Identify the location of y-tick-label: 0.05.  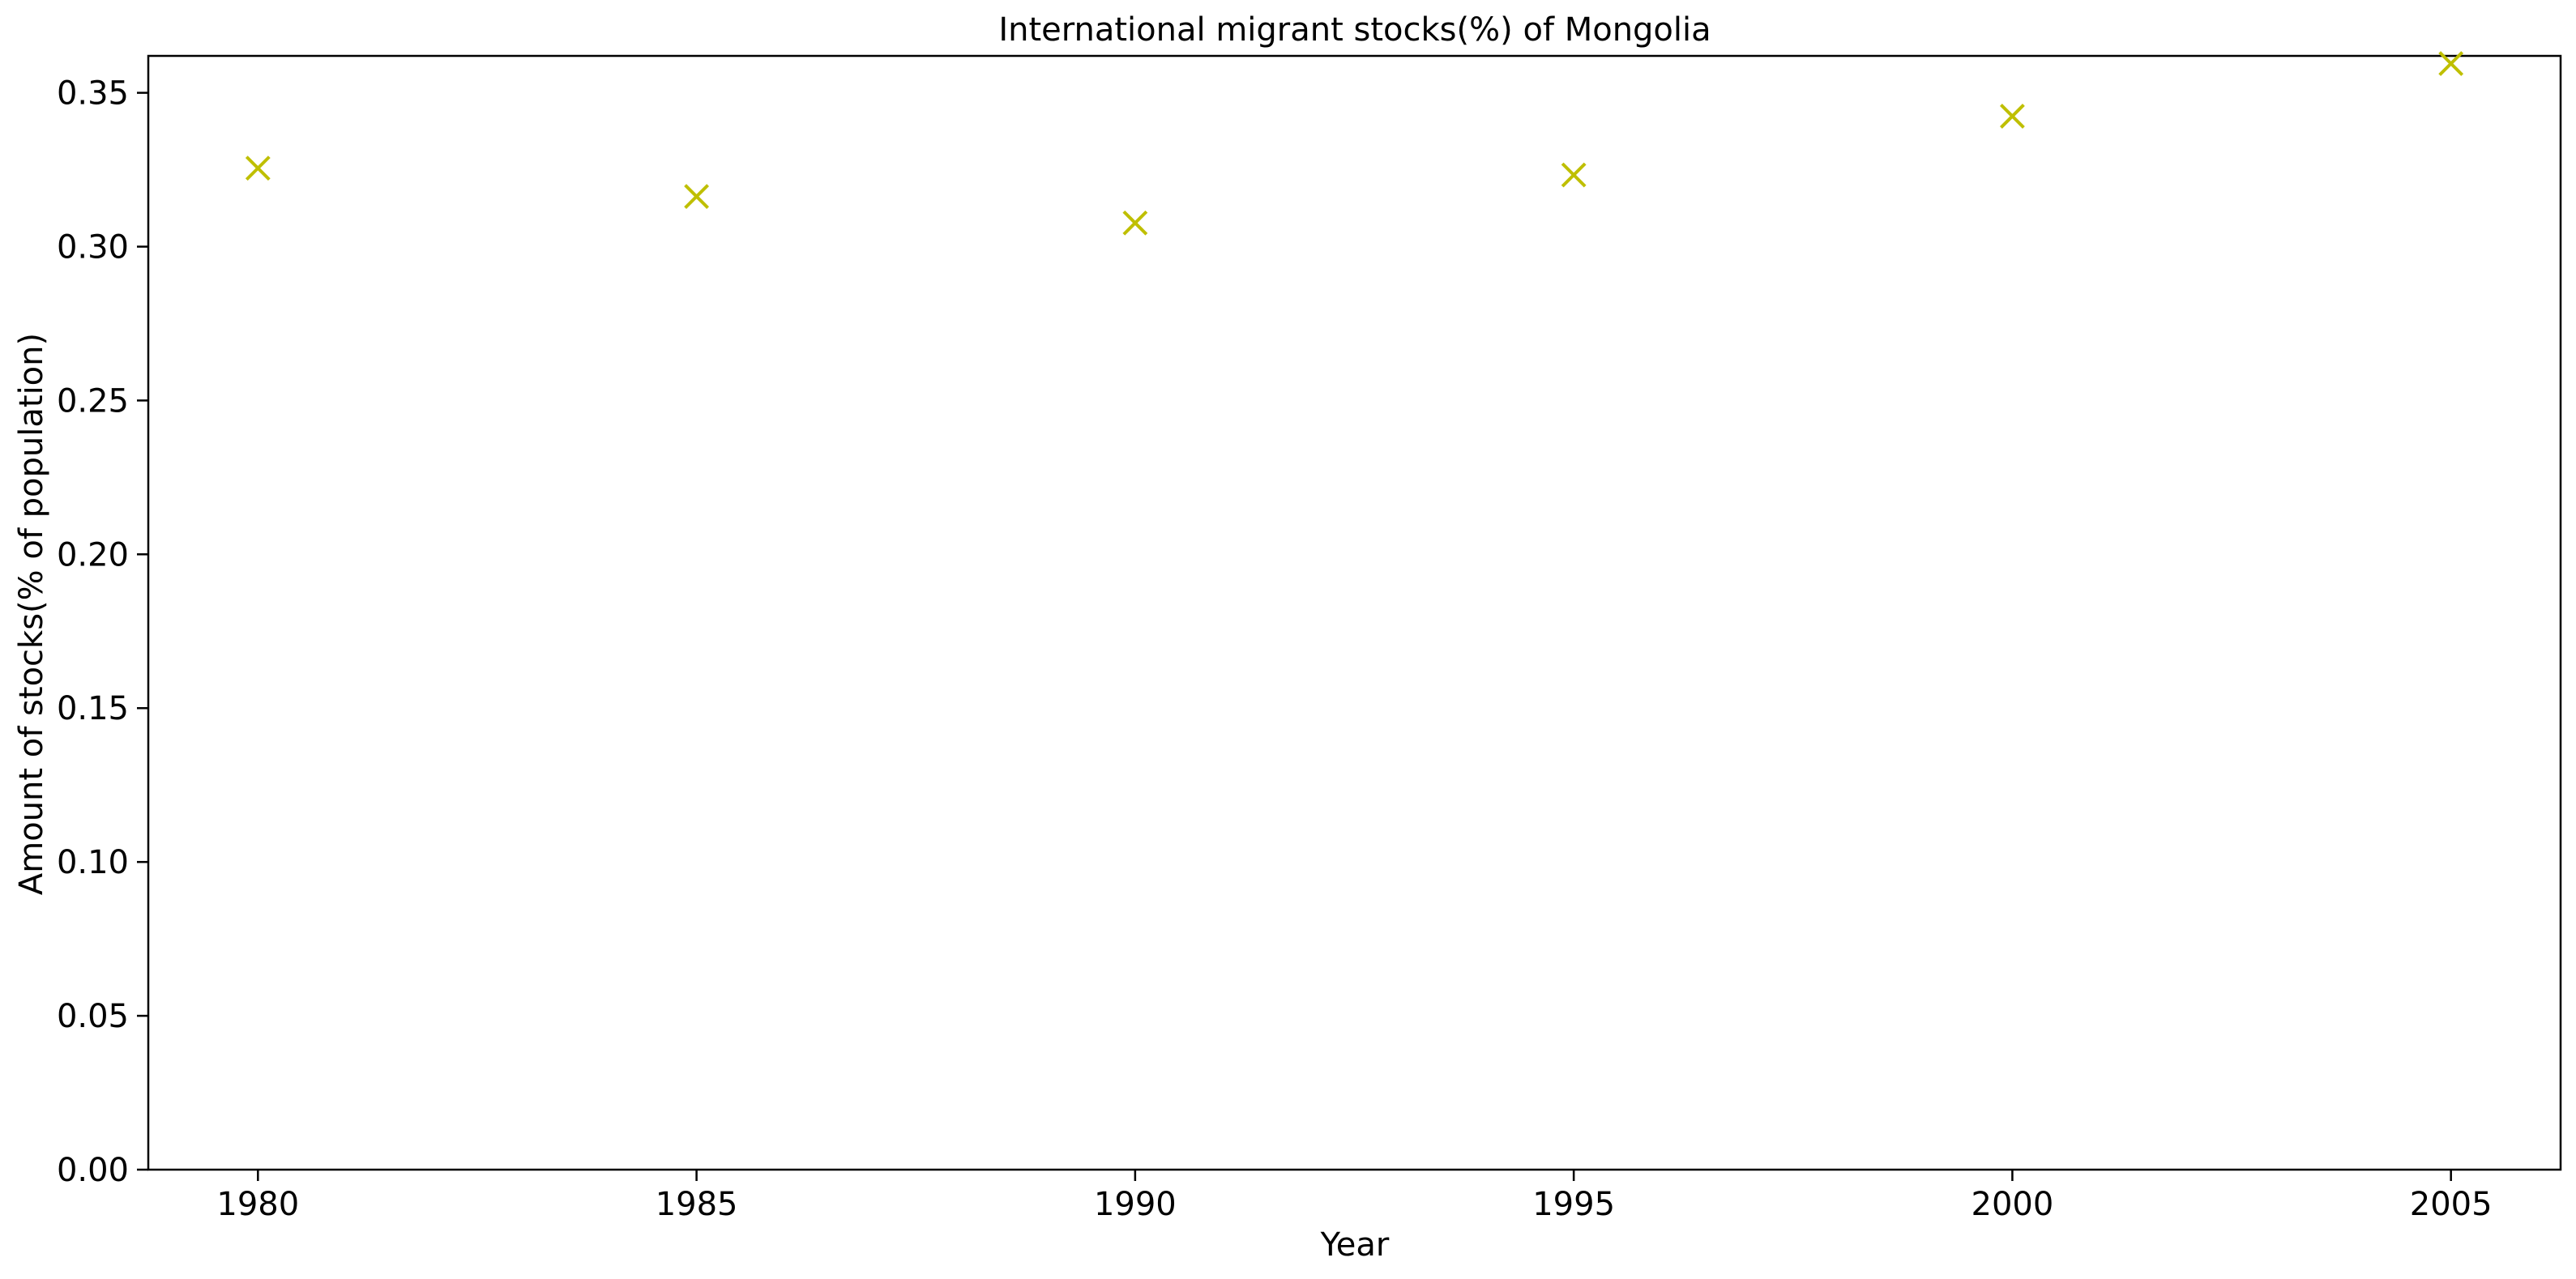
(93, 1016).